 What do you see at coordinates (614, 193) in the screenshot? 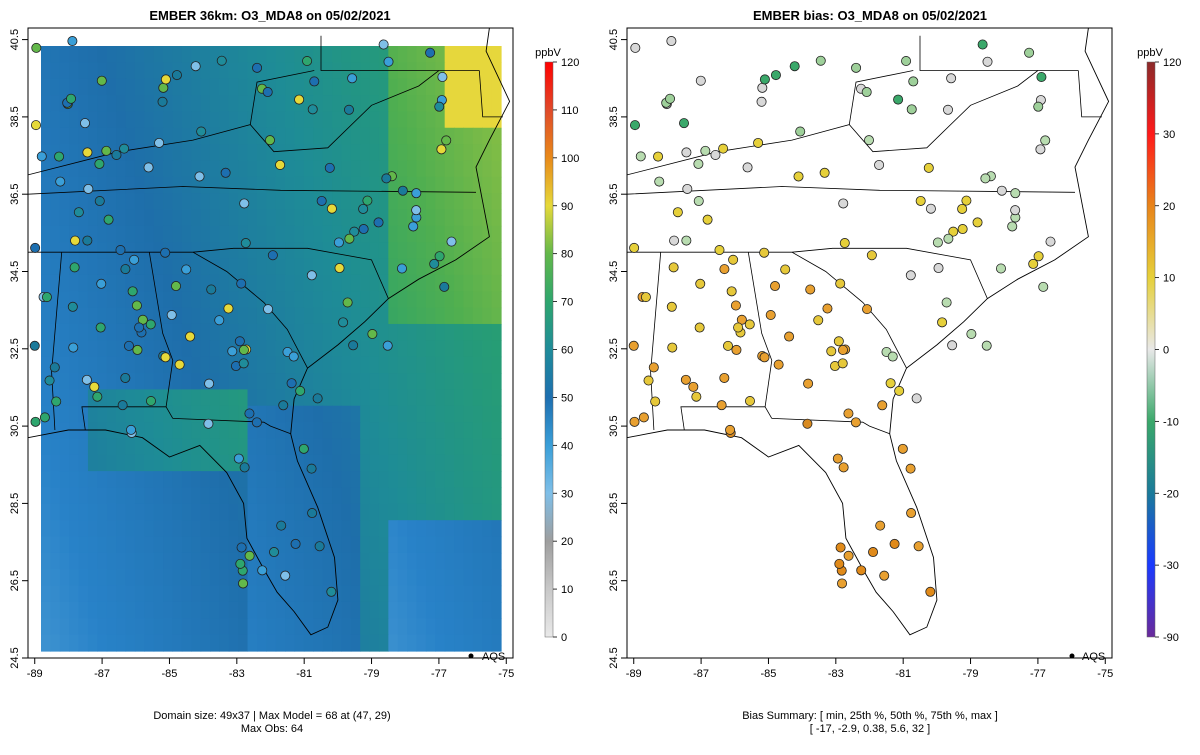
I see `y-tick-label: 36.5` at bounding box center [614, 193].